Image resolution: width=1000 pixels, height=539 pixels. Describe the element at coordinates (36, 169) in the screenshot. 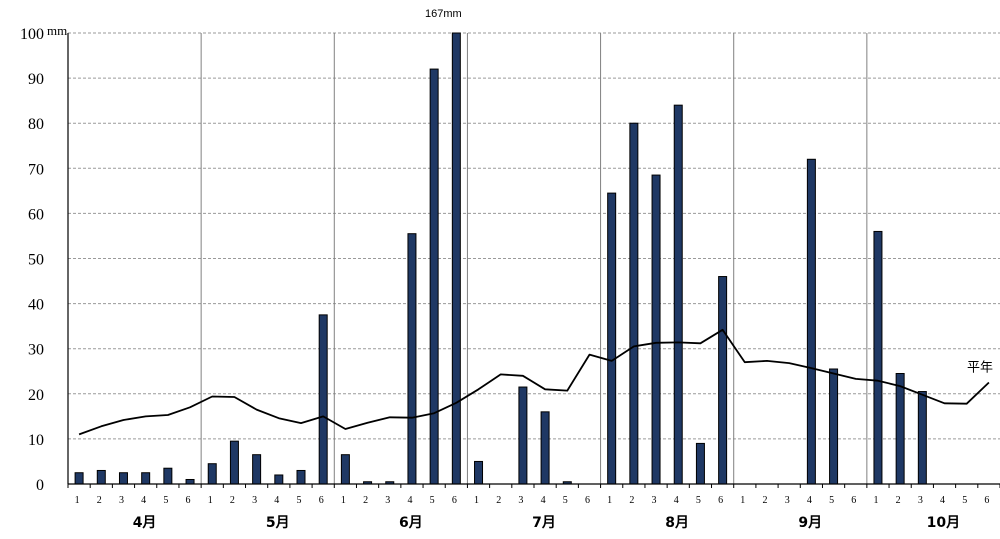

I see `y-tick-label: 70` at that location.